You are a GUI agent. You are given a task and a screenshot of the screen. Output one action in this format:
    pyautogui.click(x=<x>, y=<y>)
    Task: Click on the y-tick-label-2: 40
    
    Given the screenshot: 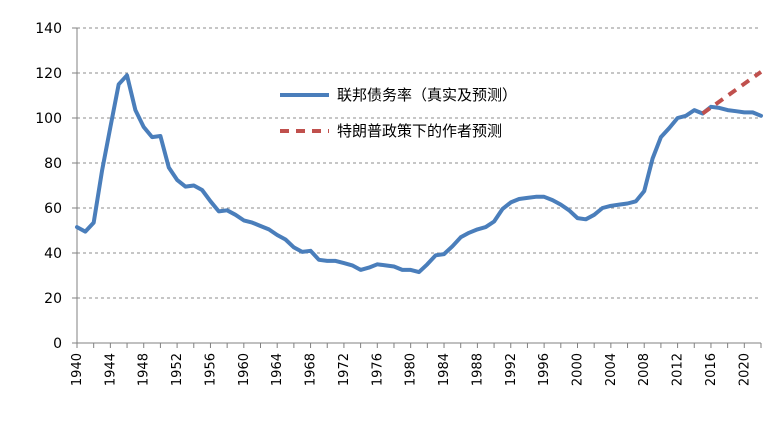 What is the action you would take?
    pyautogui.click(x=53, y=254)
    